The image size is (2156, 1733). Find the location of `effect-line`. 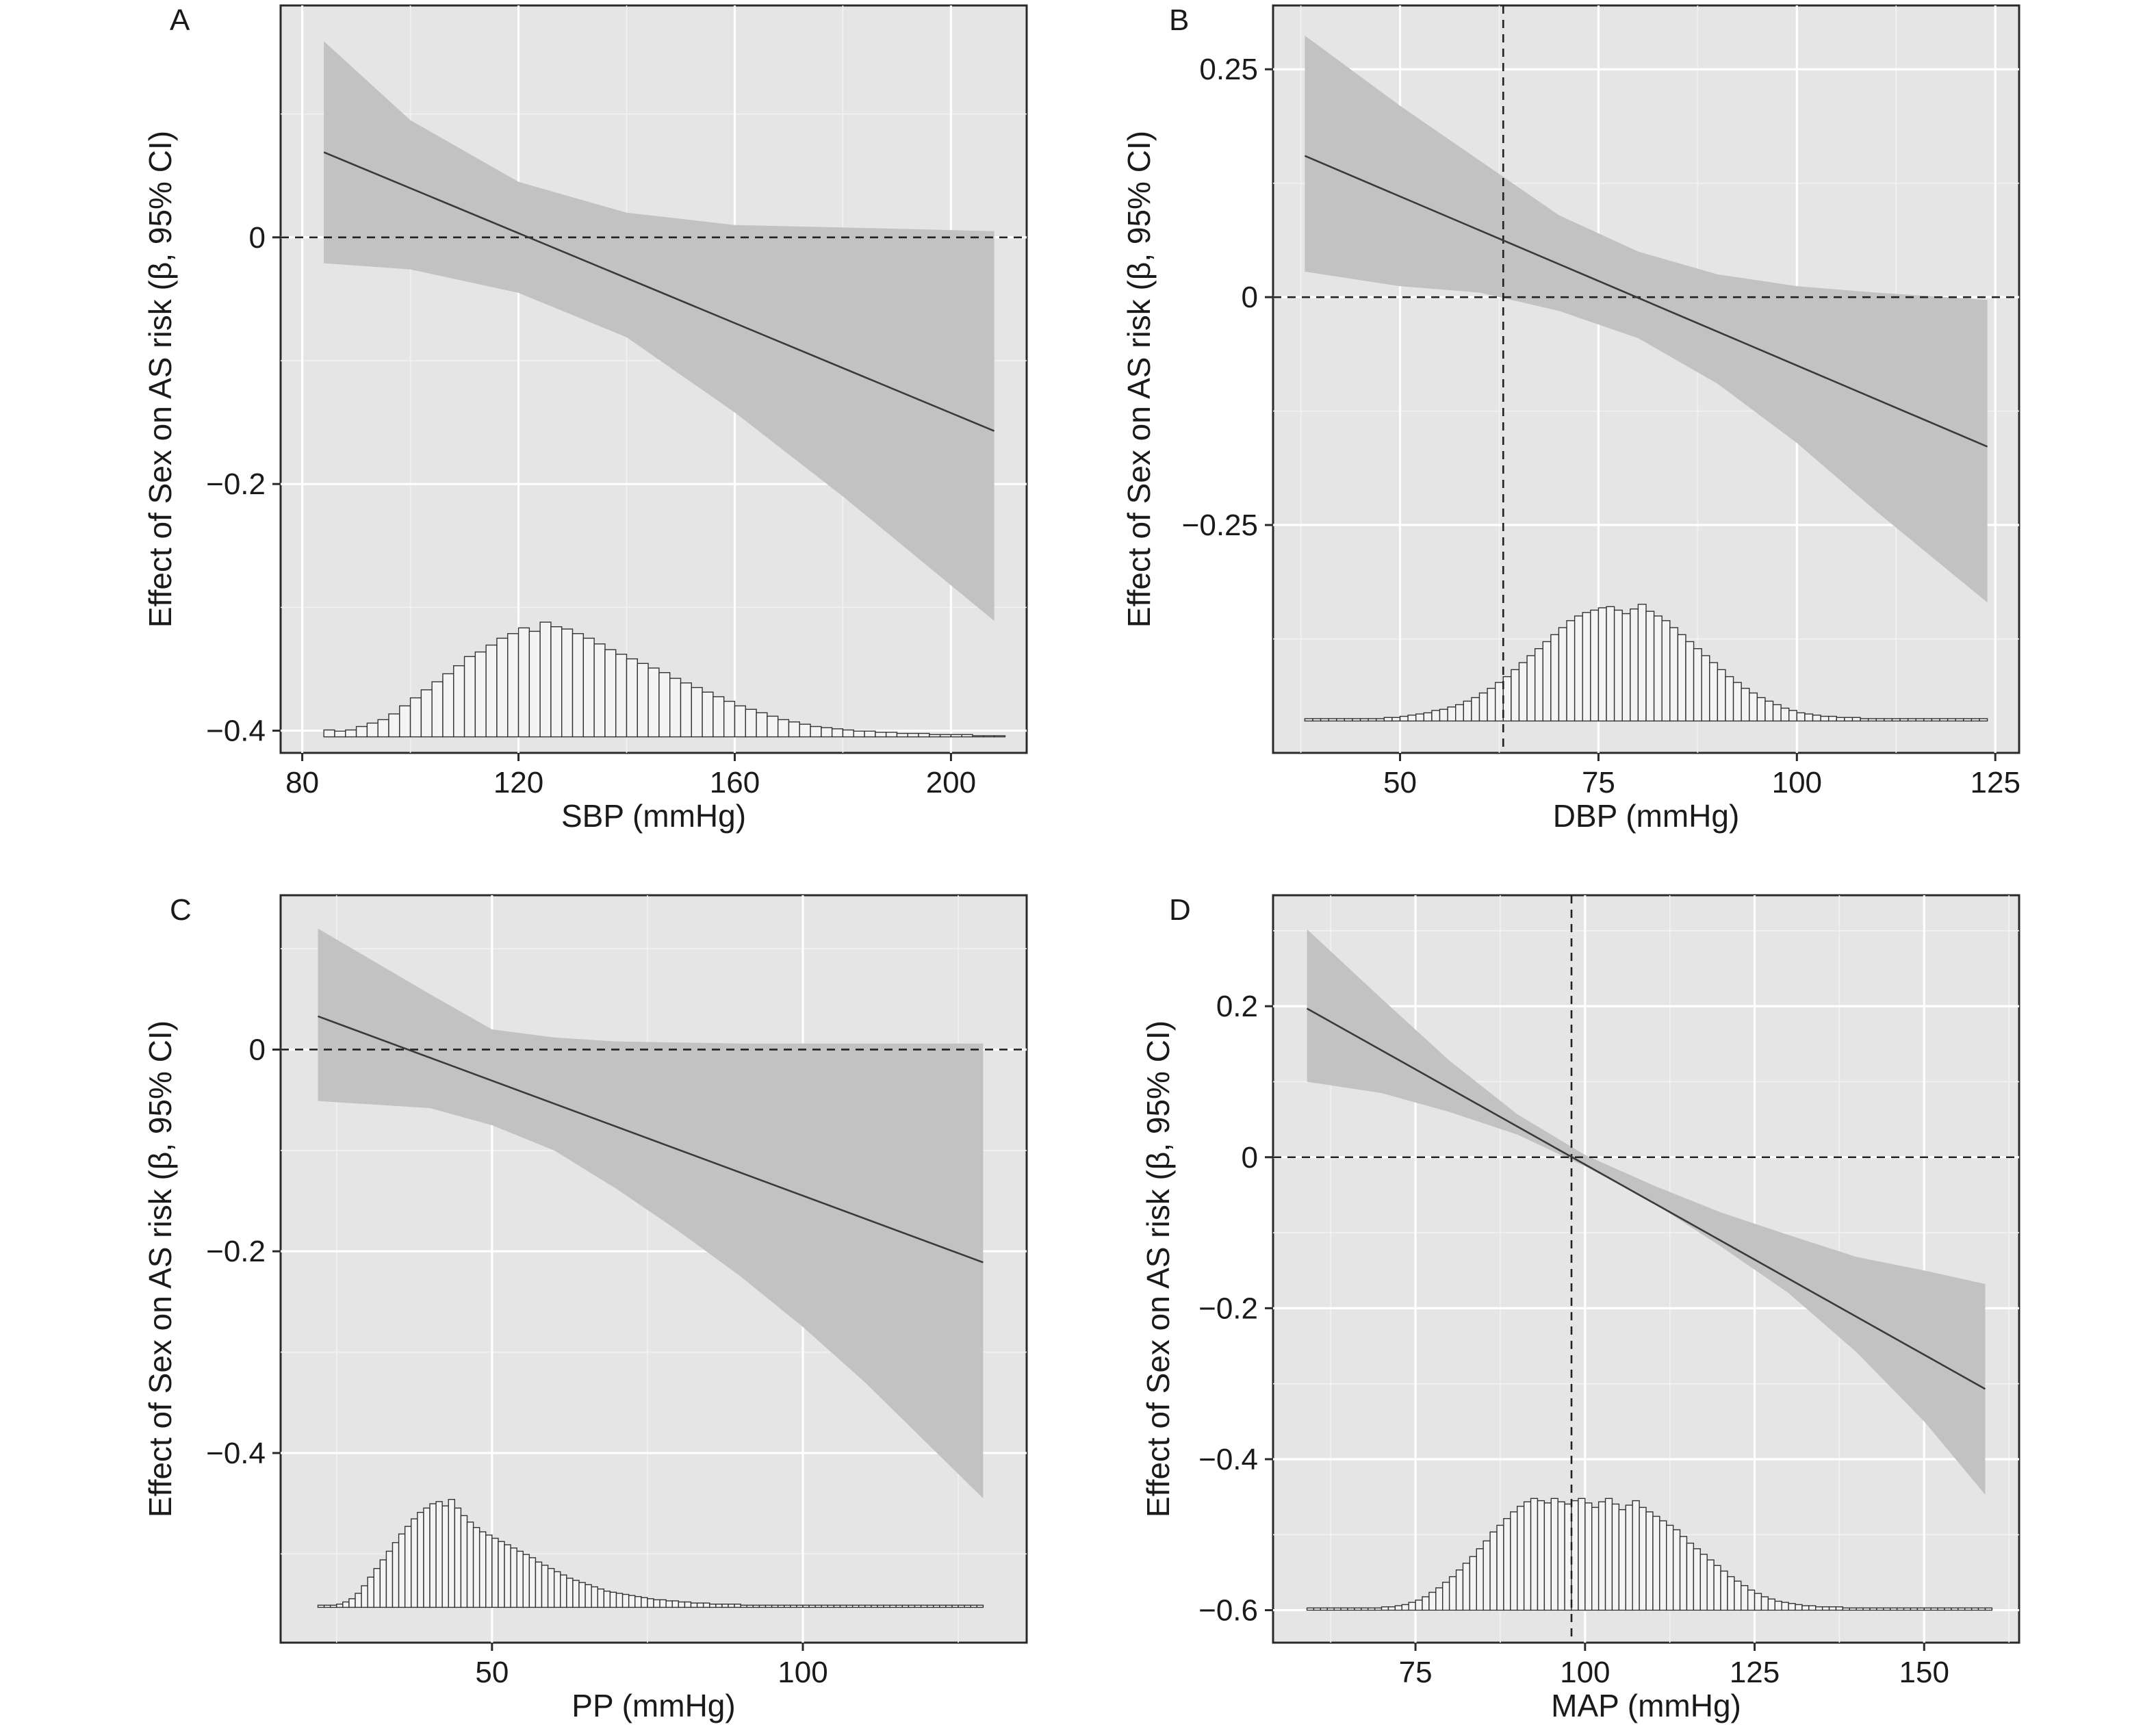

effect-line is located at coordinates (1646, 1199).